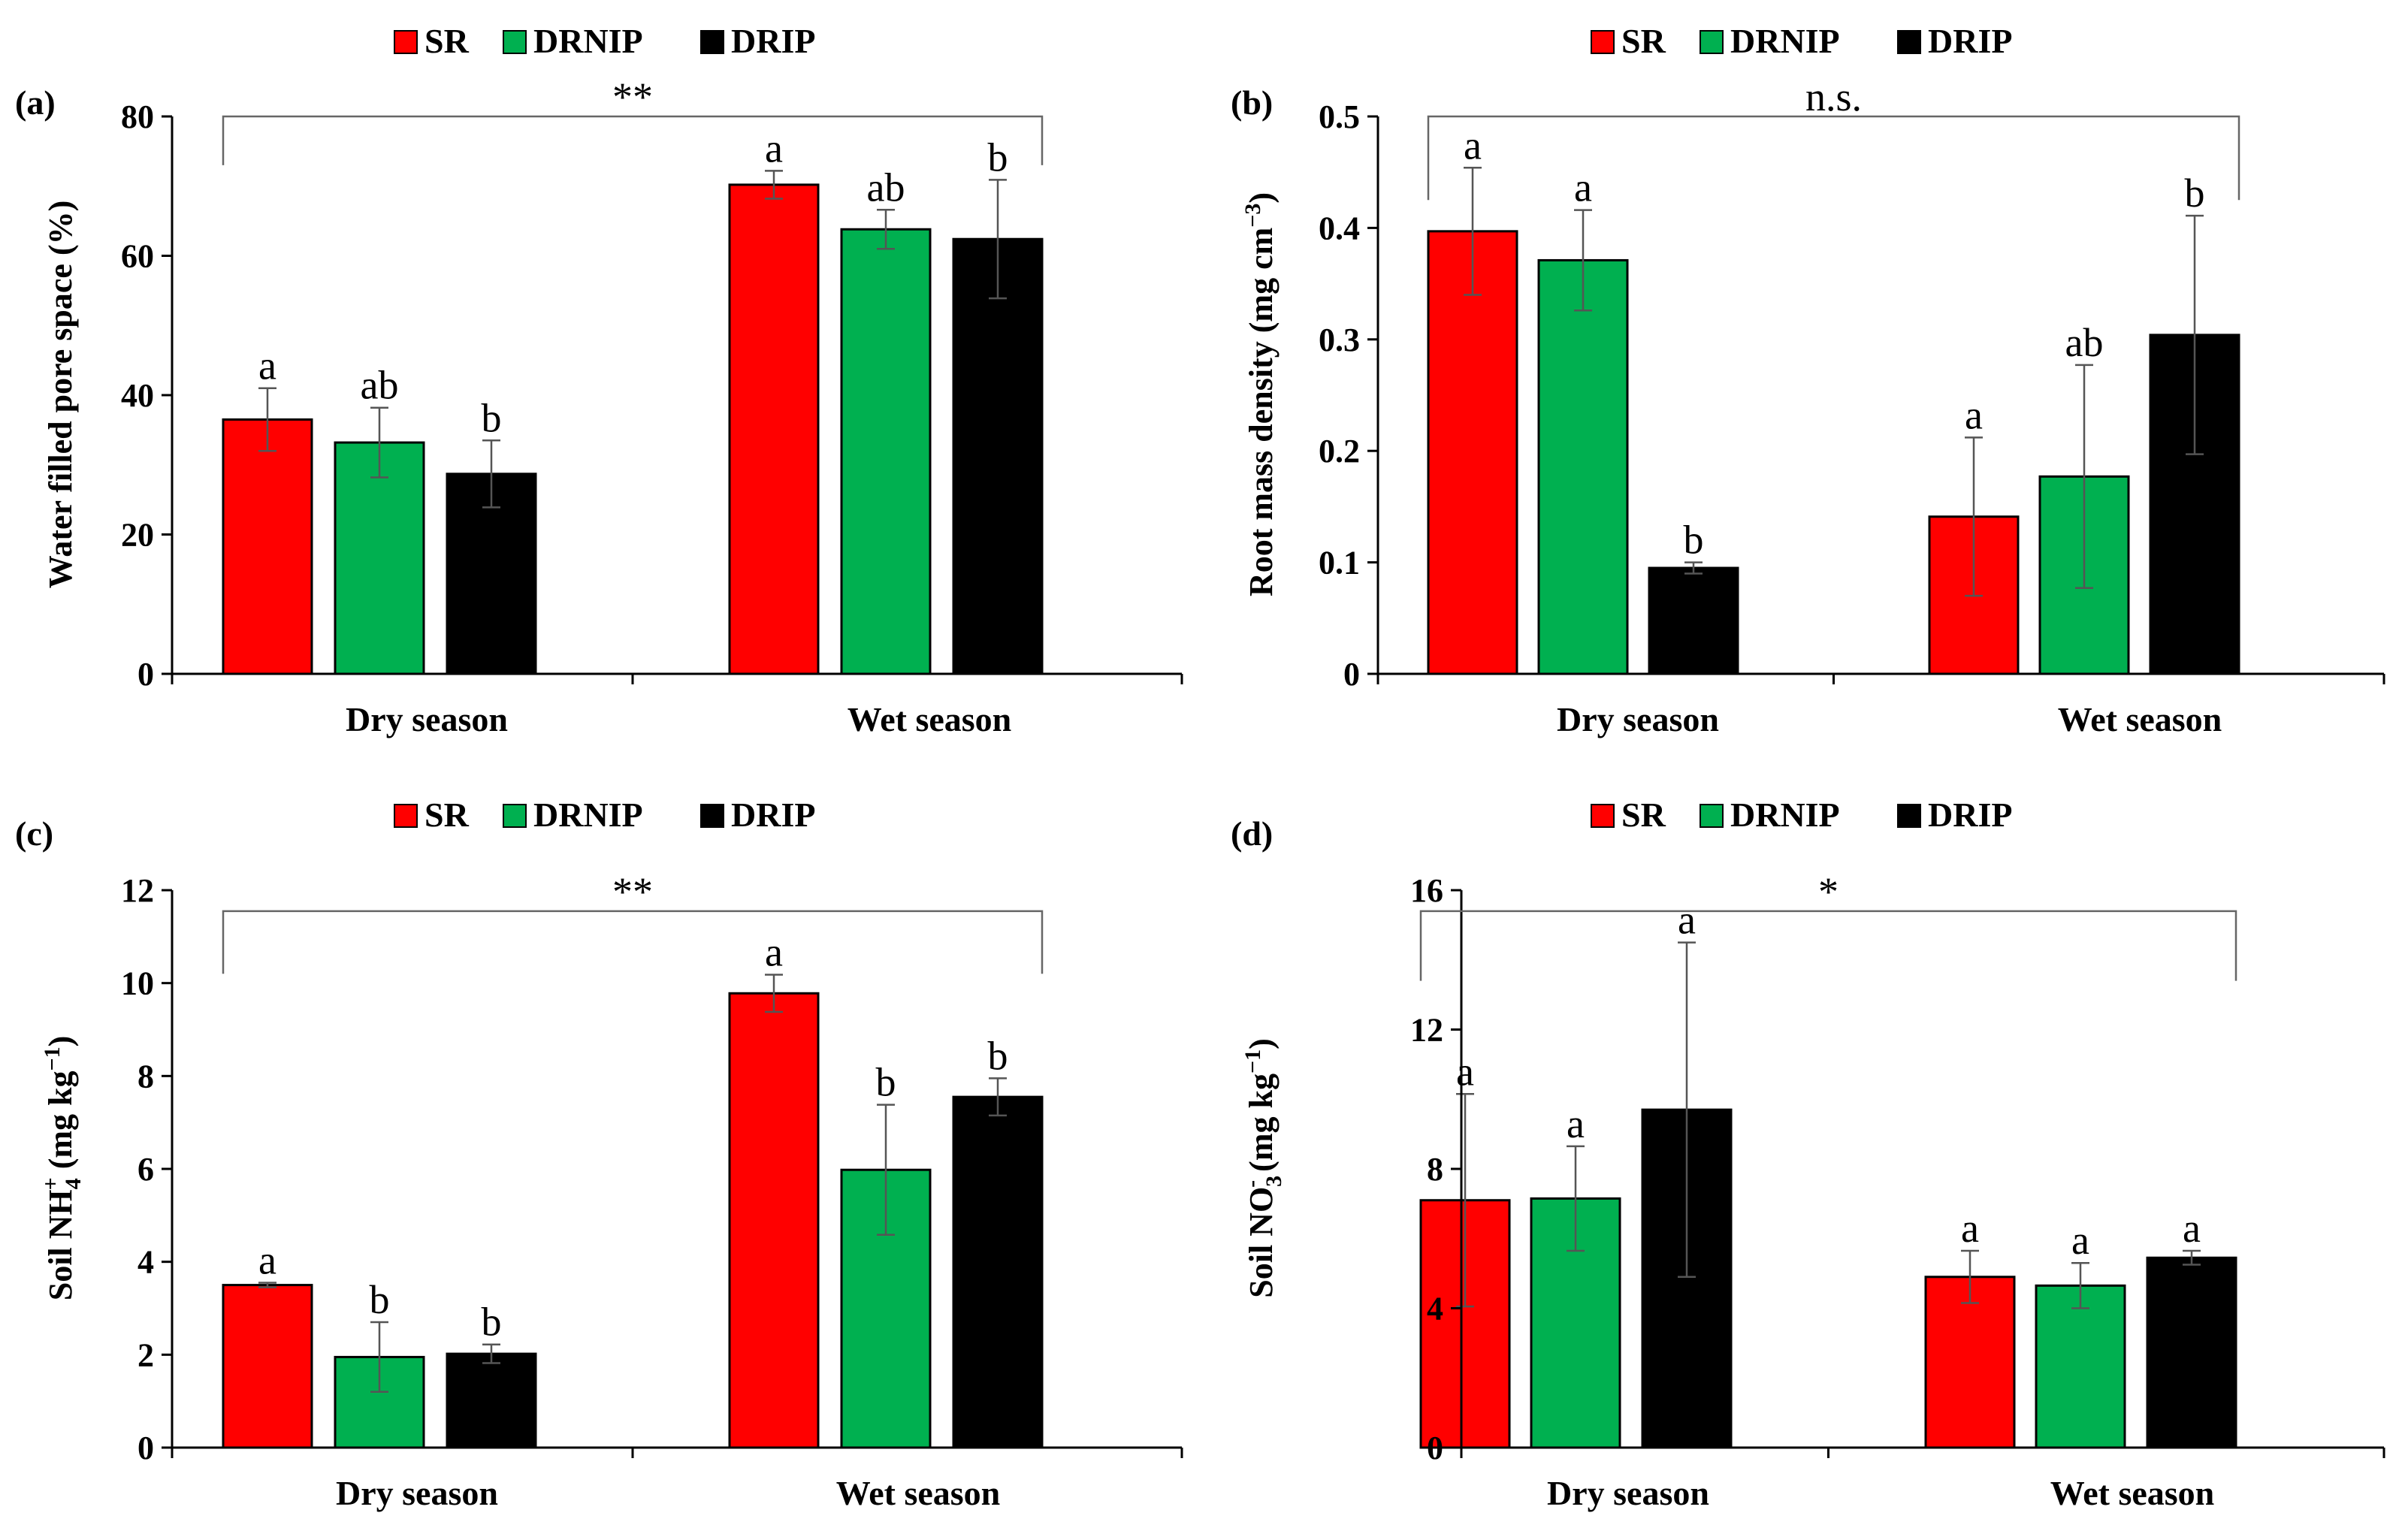  Describe the element at coordinates (60, 1041) in the screenshot. I see `y-axis-title-end2: )` at that location.